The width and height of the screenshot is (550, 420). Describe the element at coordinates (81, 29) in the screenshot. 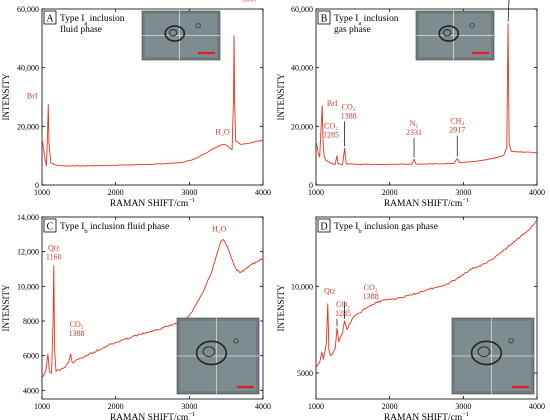

I see `panel-title-line2: fluid phase` at that location.